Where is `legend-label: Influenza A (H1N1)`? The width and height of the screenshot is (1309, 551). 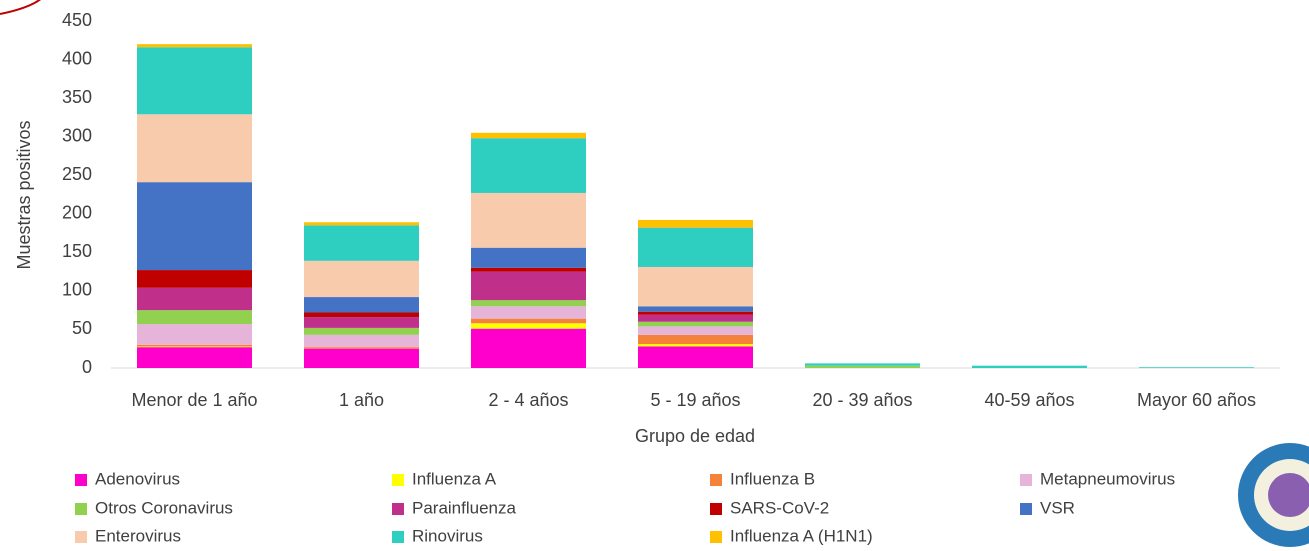
legend-label: Influenza A (H1N1) is located at coordinates (801, 535).